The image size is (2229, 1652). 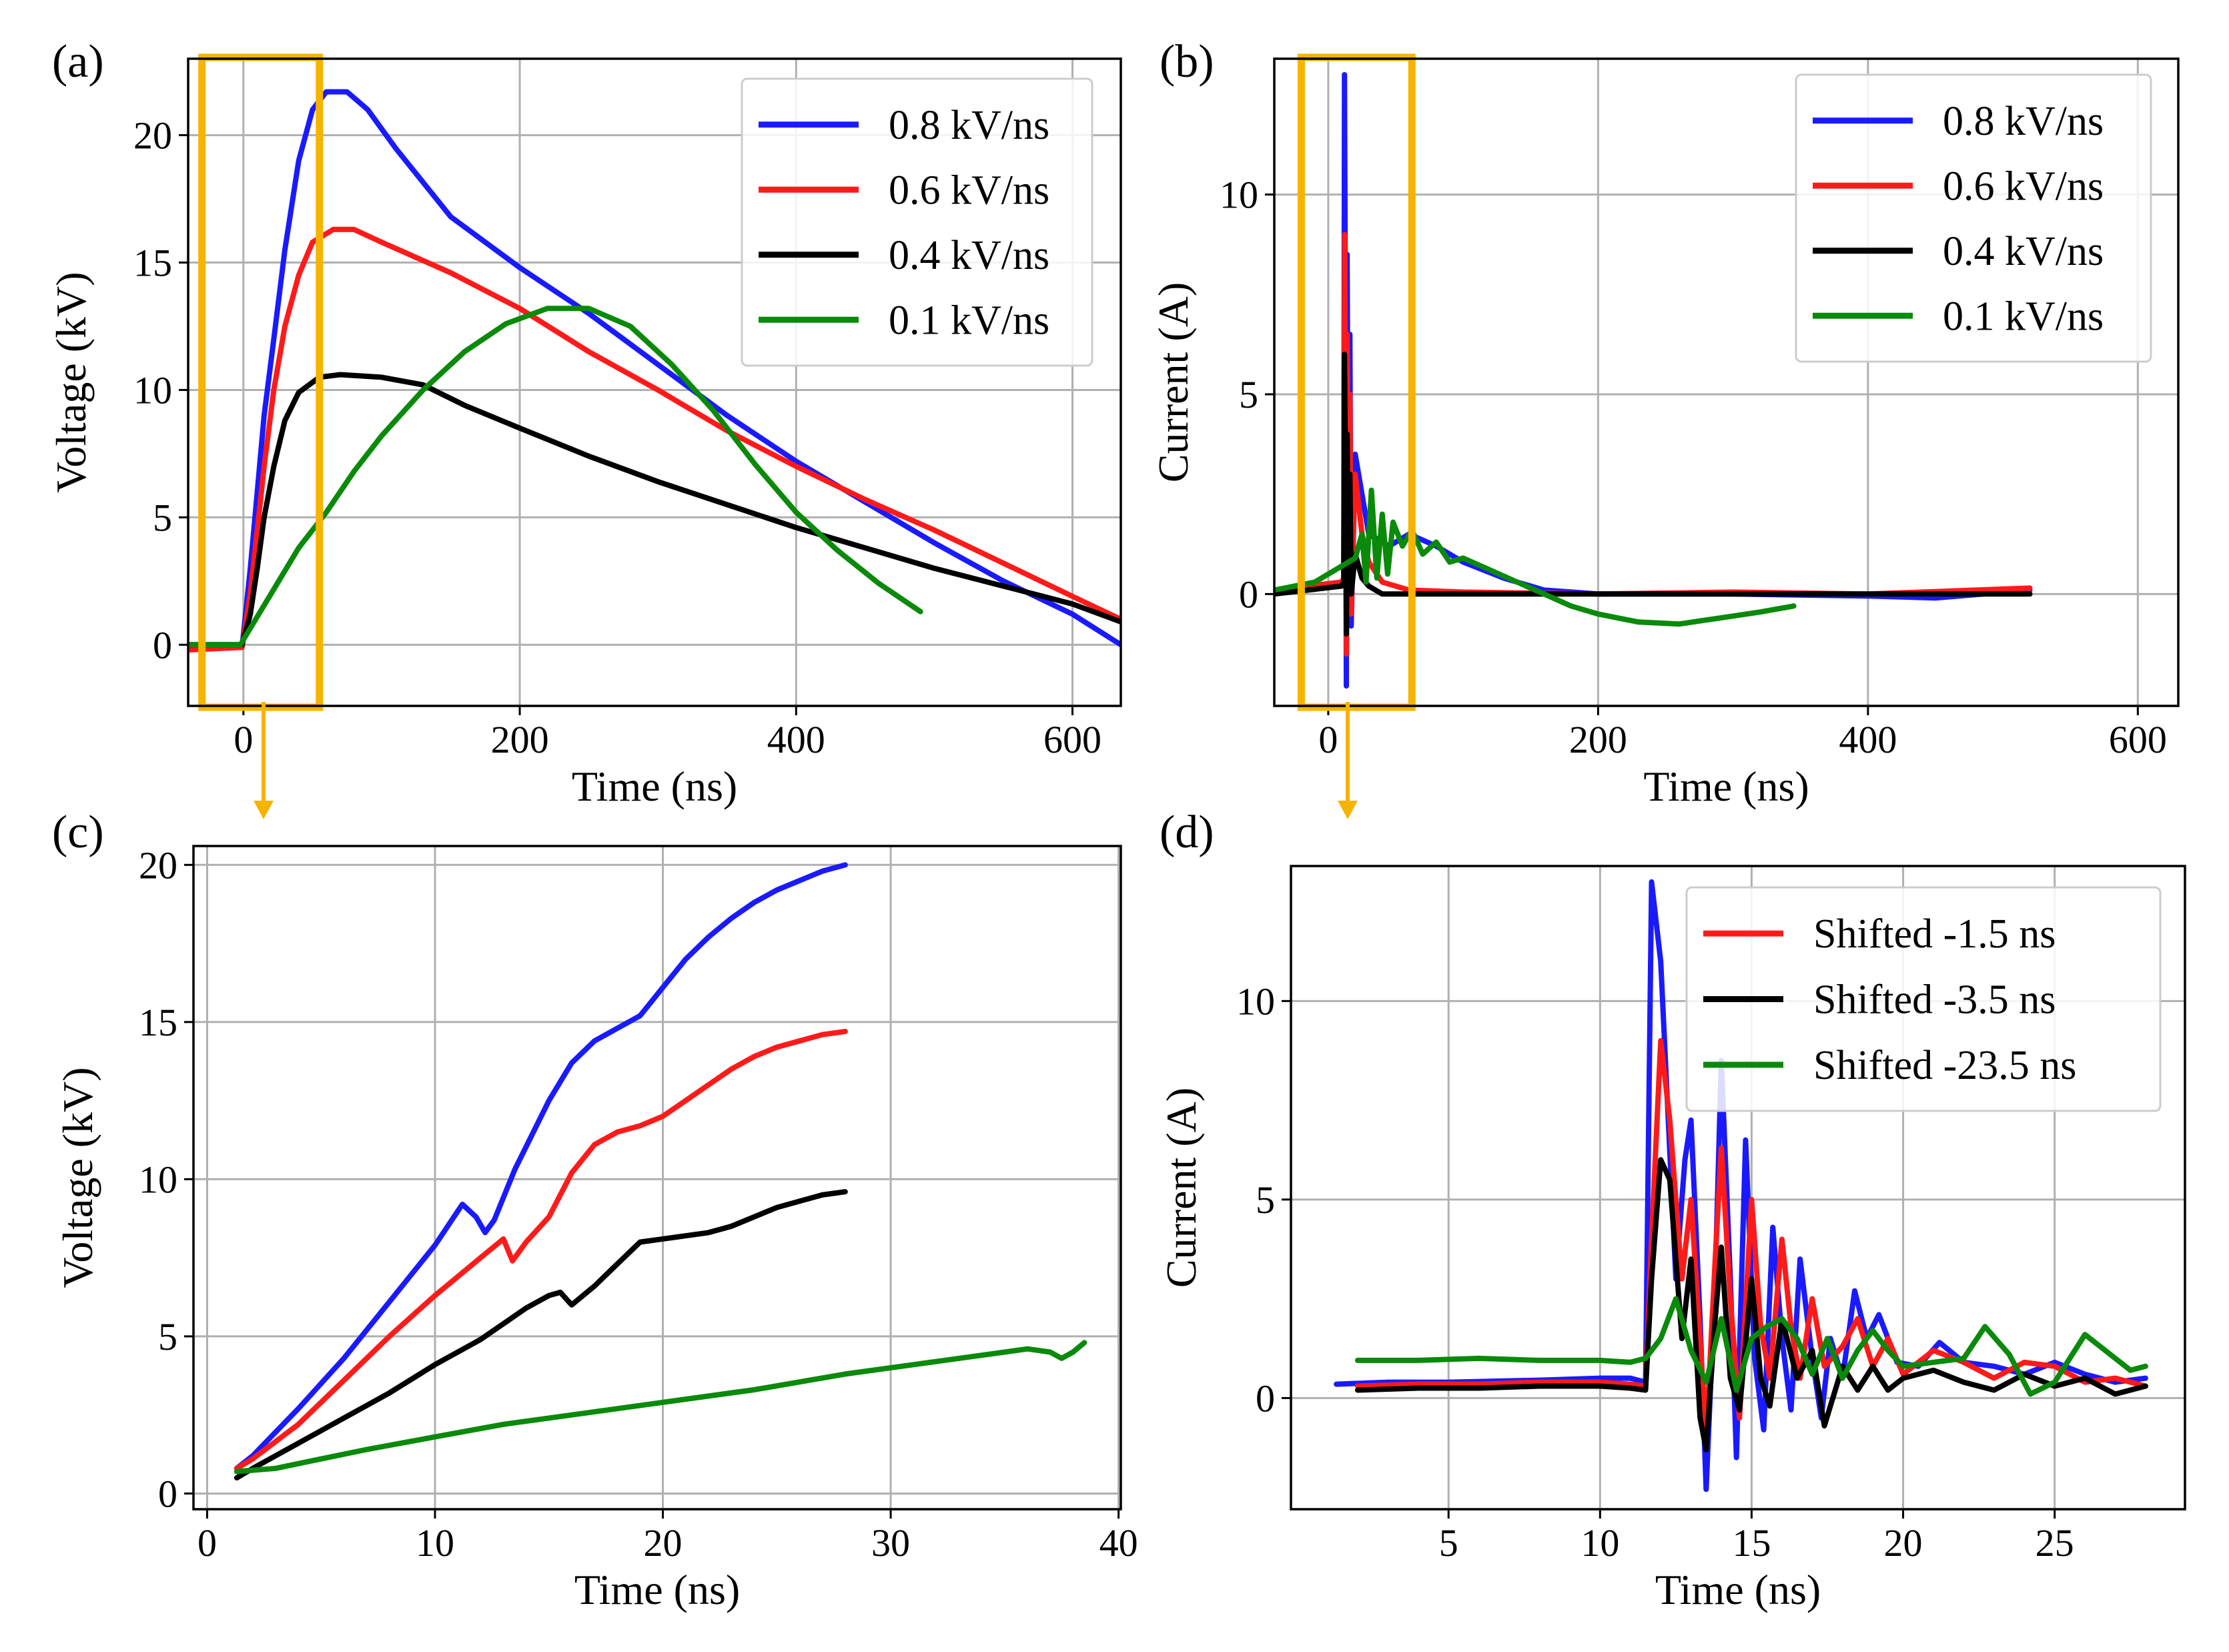 I want to click on highlight-box-b, so click(x=1356, y=382).